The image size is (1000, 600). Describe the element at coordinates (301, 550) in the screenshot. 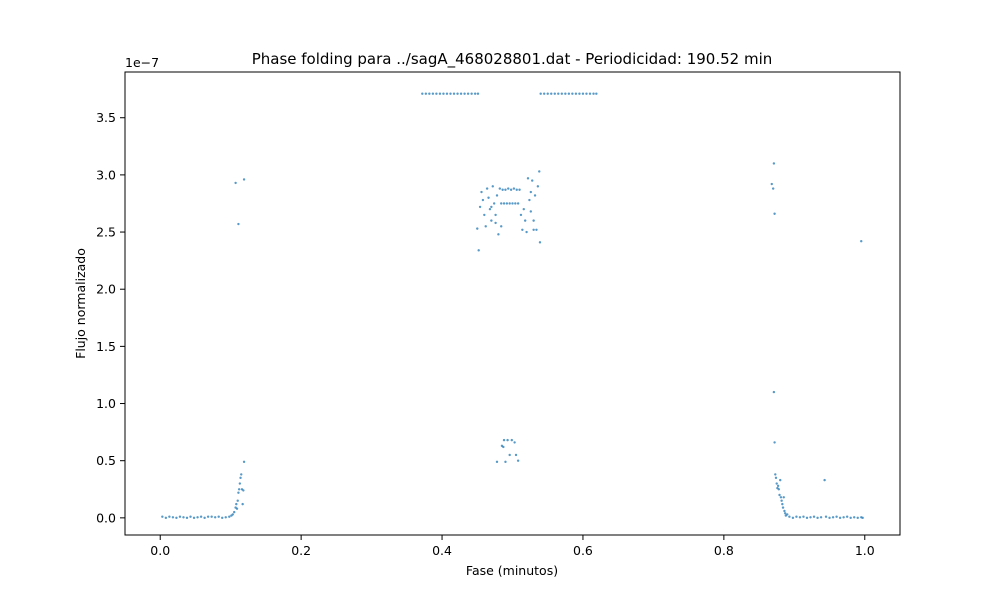

I see `x-tick-label: 0.2` at that location.